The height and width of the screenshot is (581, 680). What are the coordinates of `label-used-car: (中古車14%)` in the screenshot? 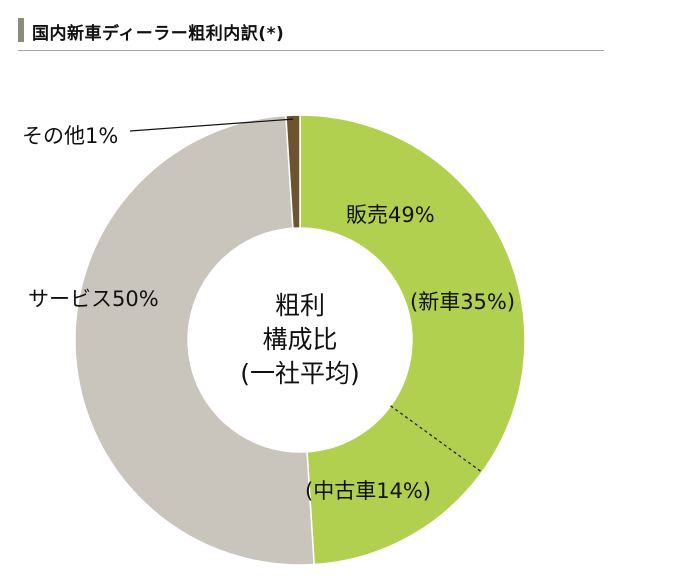 It's located at (368, 491).